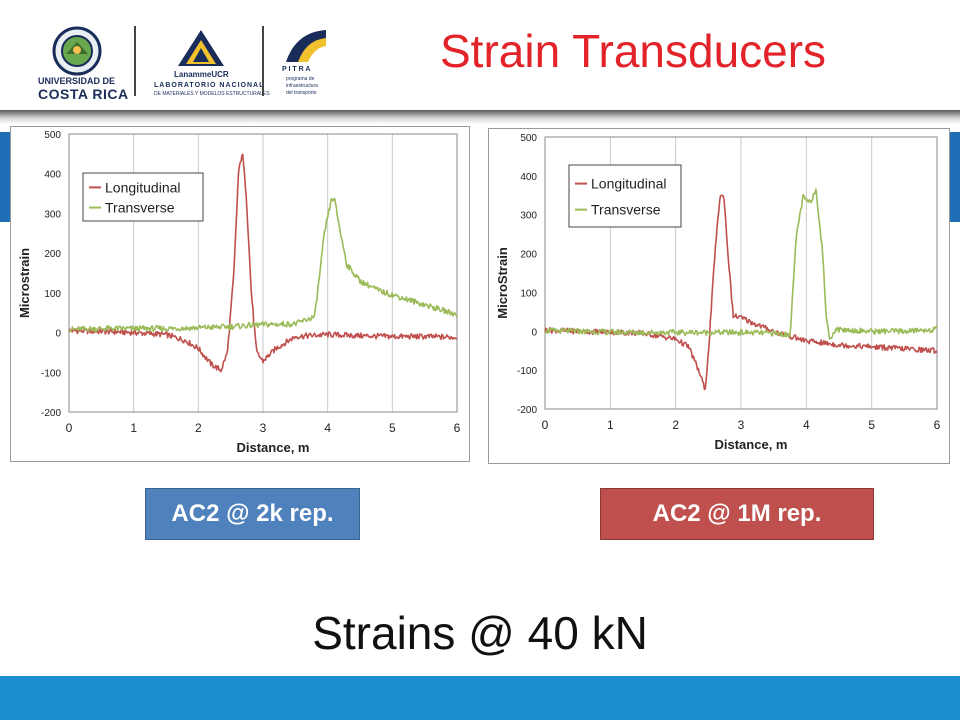 The width and height of the screenshot is (960, 720). I want to click on header-divider, so click(480, 117).